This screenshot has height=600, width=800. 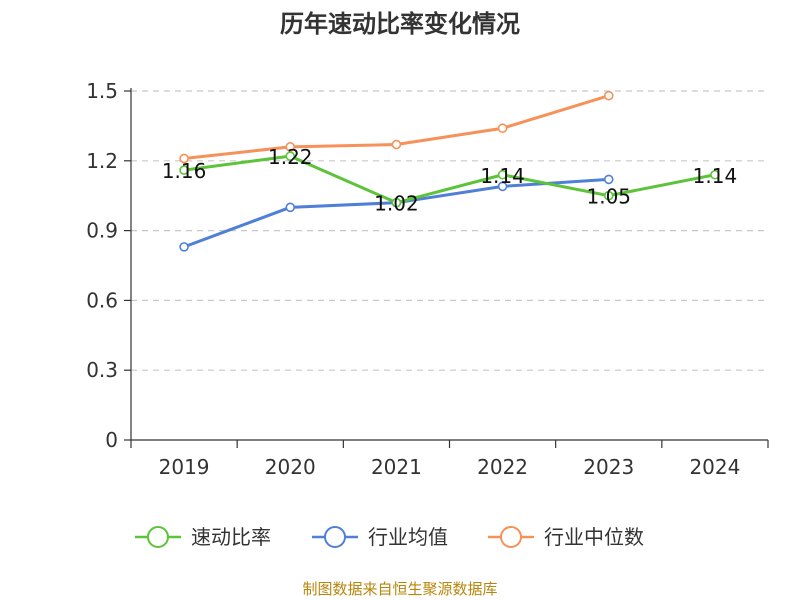 What do you see at coordinates (594, 537) in the screenshot?
I see `legend-label: 行业中位数` at bounding box center [594, 537].